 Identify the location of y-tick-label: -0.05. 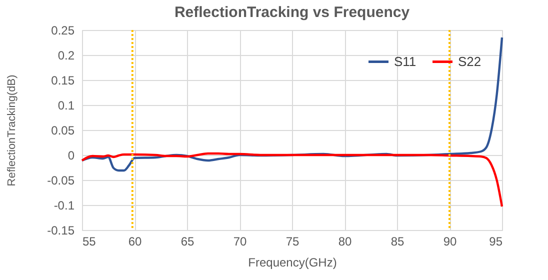
(61, 181).